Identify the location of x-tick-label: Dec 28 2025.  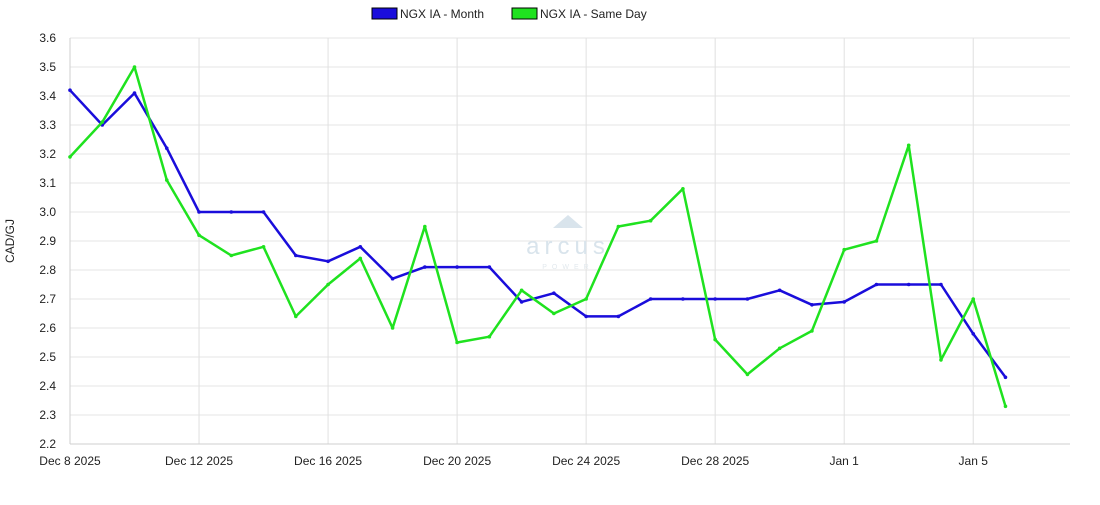
(715, 461).